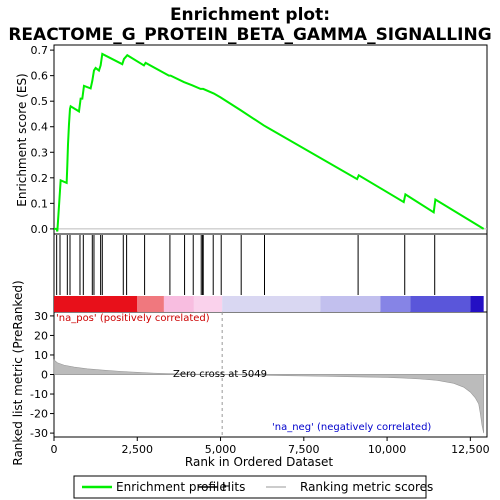  I want to click on chart-title-line1: Enrichment plot:, so click(250, 15).